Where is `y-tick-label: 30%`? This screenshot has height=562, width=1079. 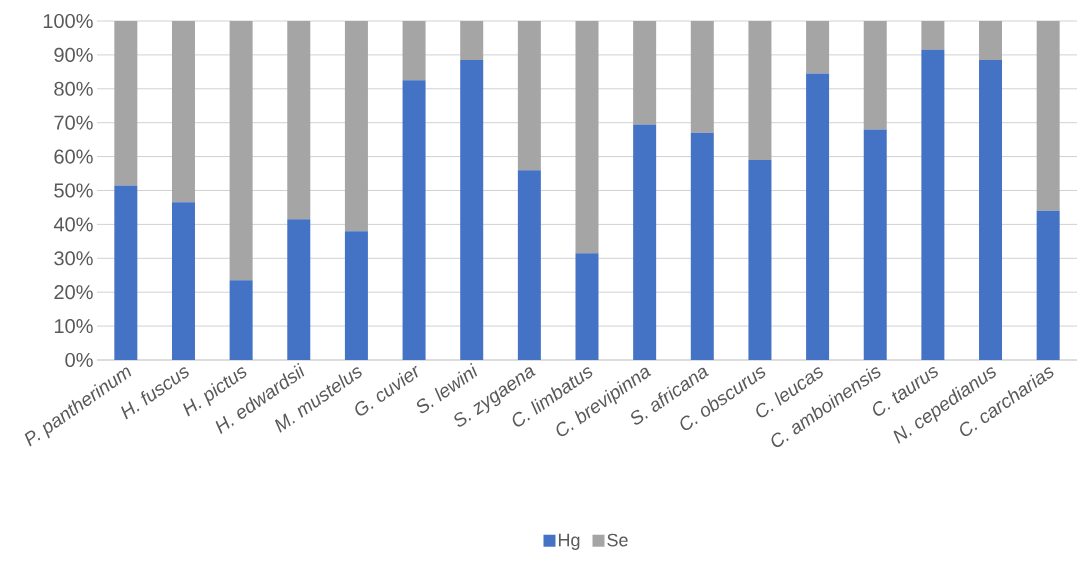
y-tick-label: 30% is located at coordinates (73, 258).